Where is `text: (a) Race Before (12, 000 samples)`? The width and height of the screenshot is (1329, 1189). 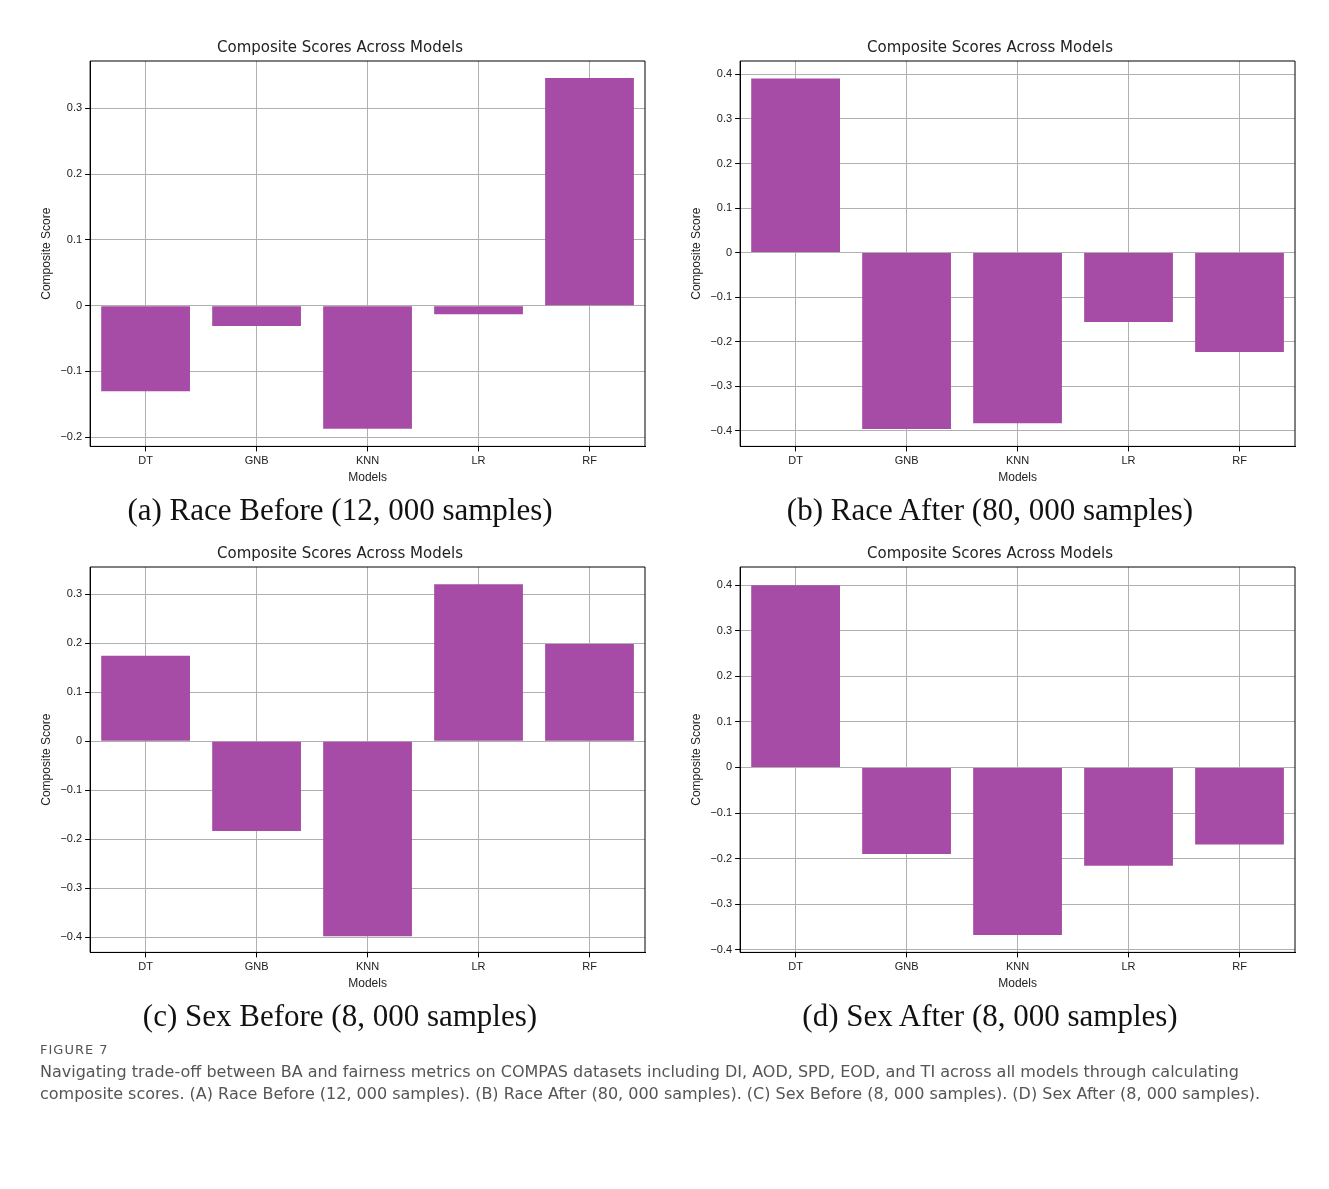 text: (a) Race Before (12, 000 samples) is located at coordinates (340, 510).